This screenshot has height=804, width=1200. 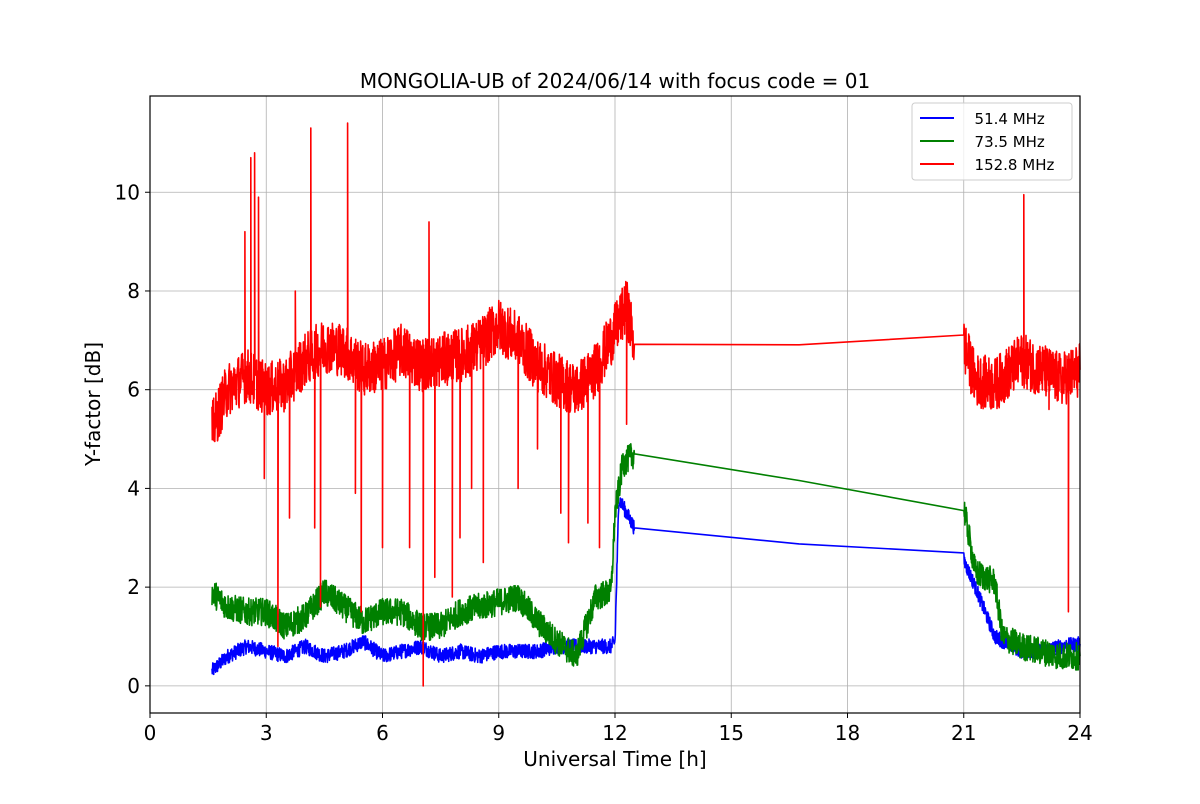 What do you see at coordinates (150, 733) in the screenshot?
I see `x-tick-label: 0` at bounding box center [150, 733].